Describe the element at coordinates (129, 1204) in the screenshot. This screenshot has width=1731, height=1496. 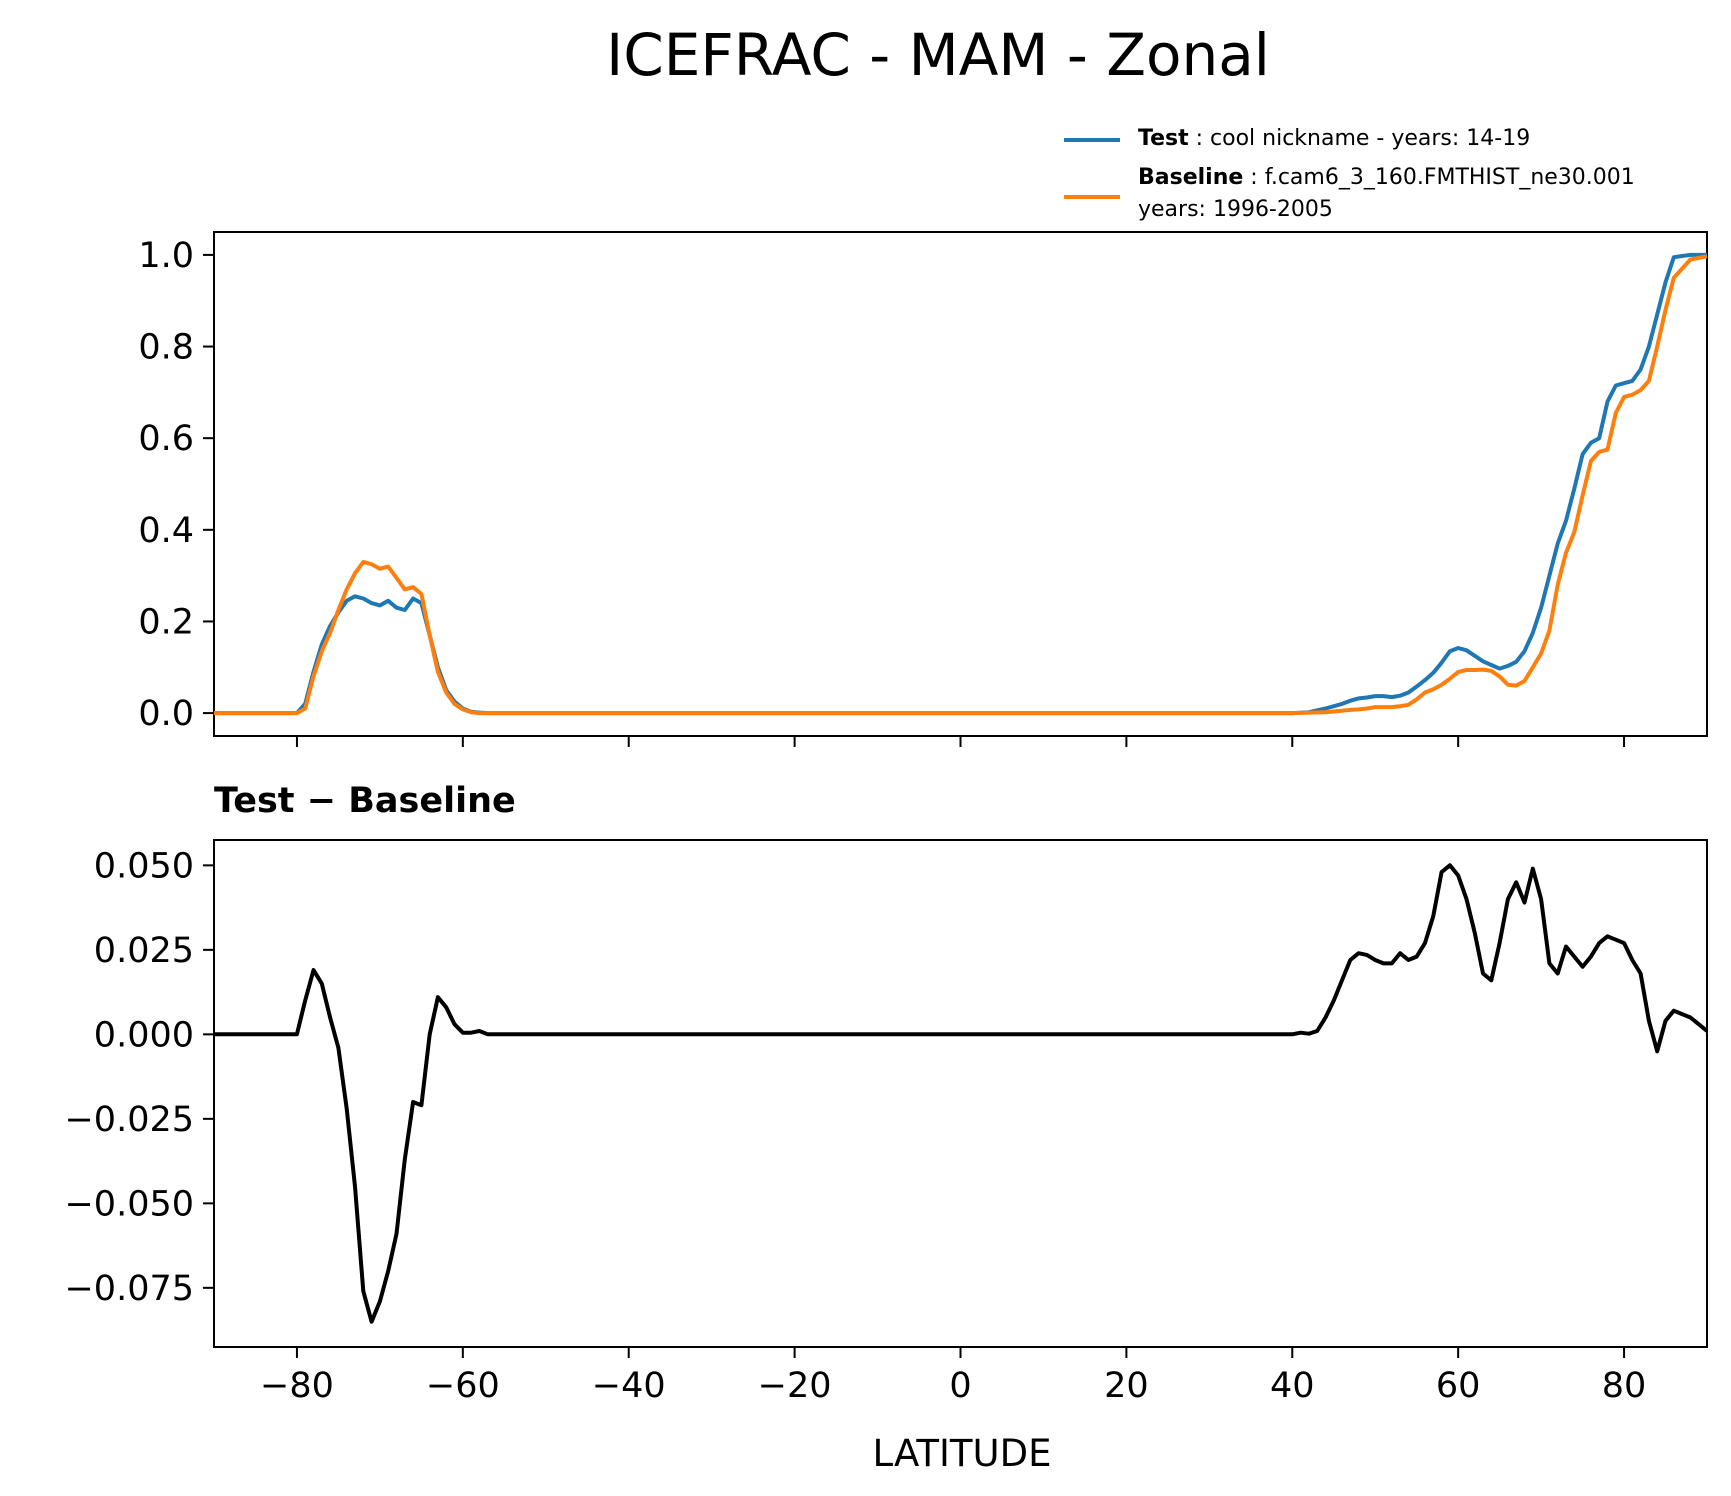
I see `y-tick-label: −0.050` at that location.